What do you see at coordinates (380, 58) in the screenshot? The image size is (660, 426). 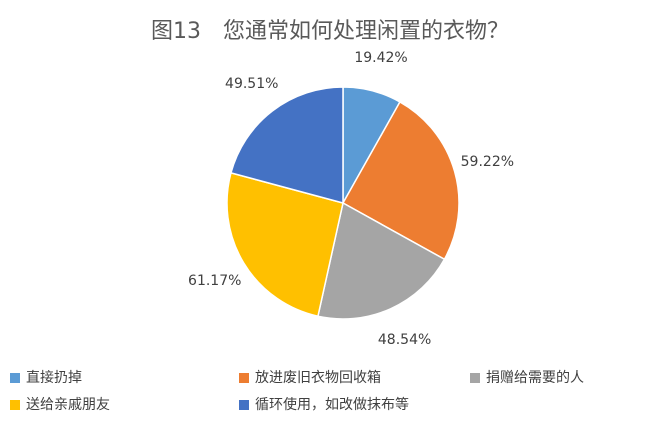 I see `data-label: 19.42%` at bounding box center [380, 58].